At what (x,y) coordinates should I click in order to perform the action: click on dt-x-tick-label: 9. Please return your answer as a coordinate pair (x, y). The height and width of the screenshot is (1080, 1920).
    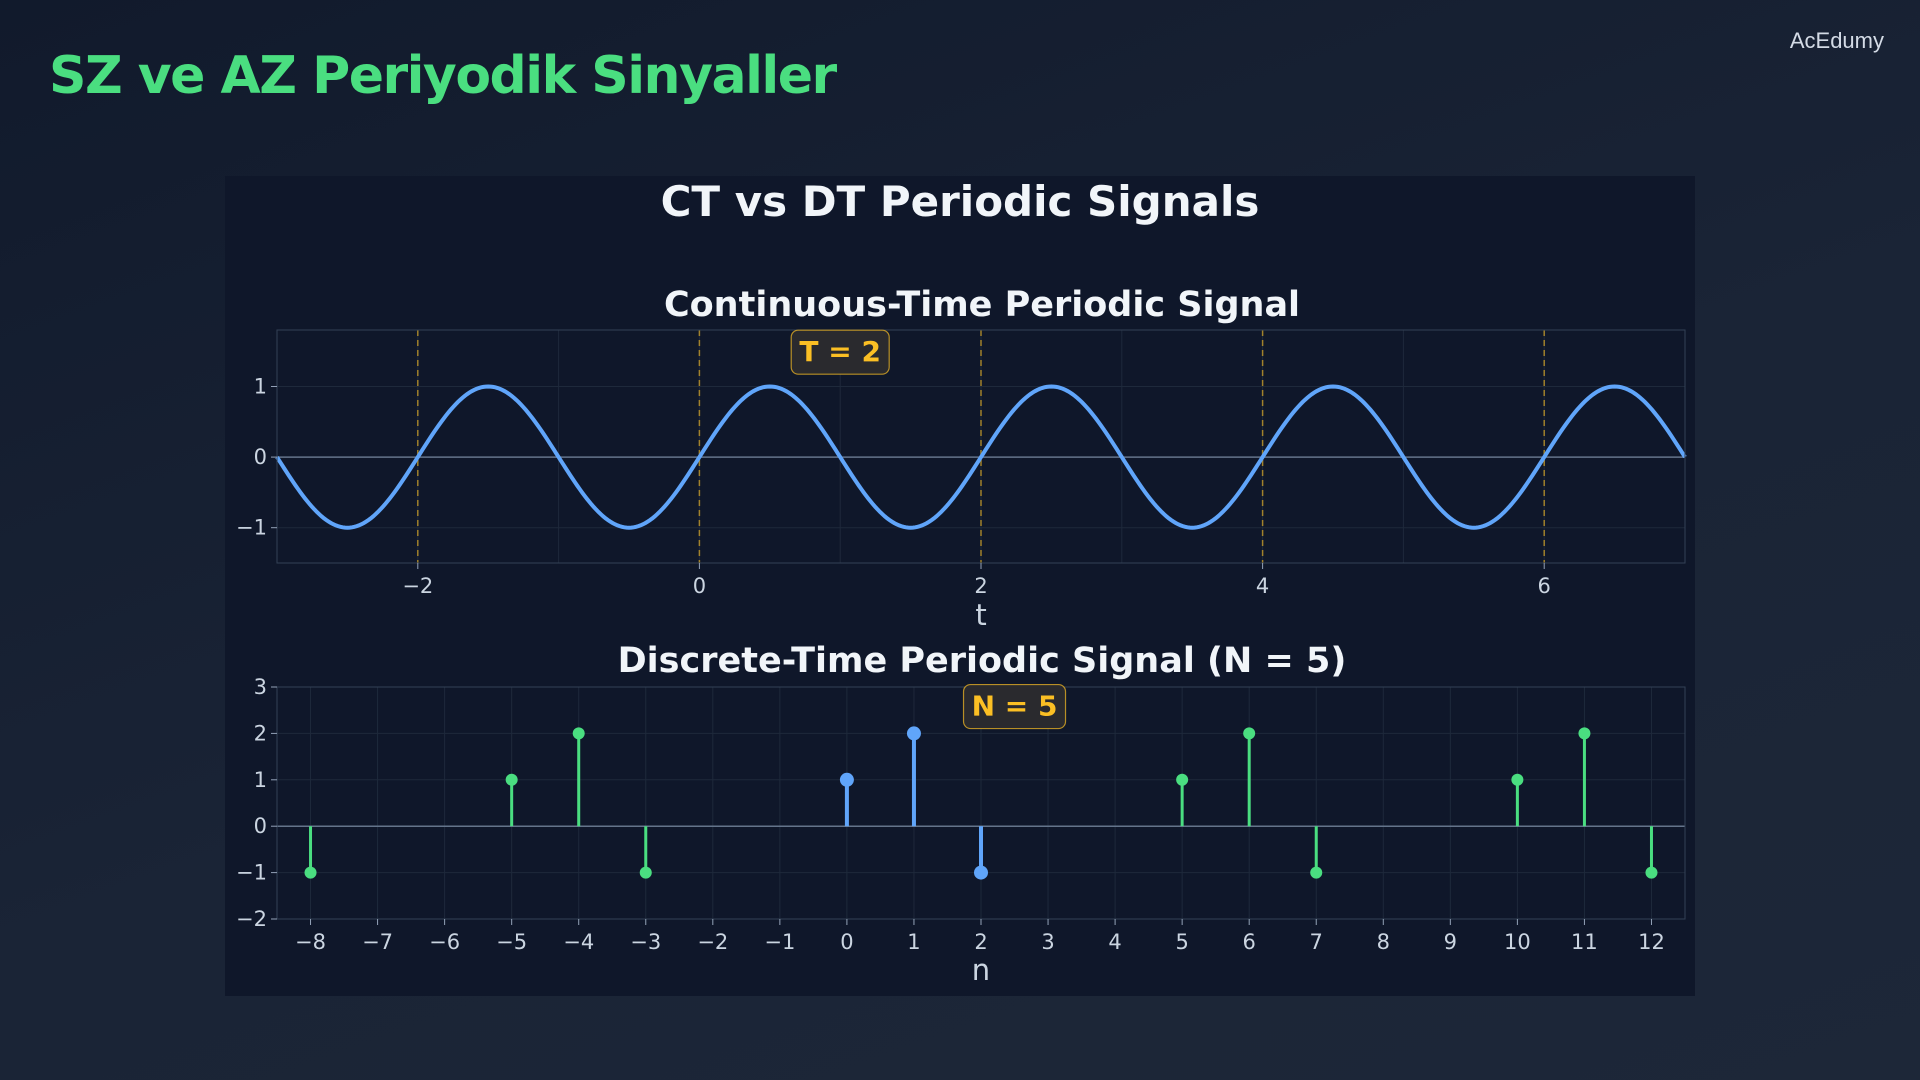
    Looking at the image, I should click on (1450, 942).